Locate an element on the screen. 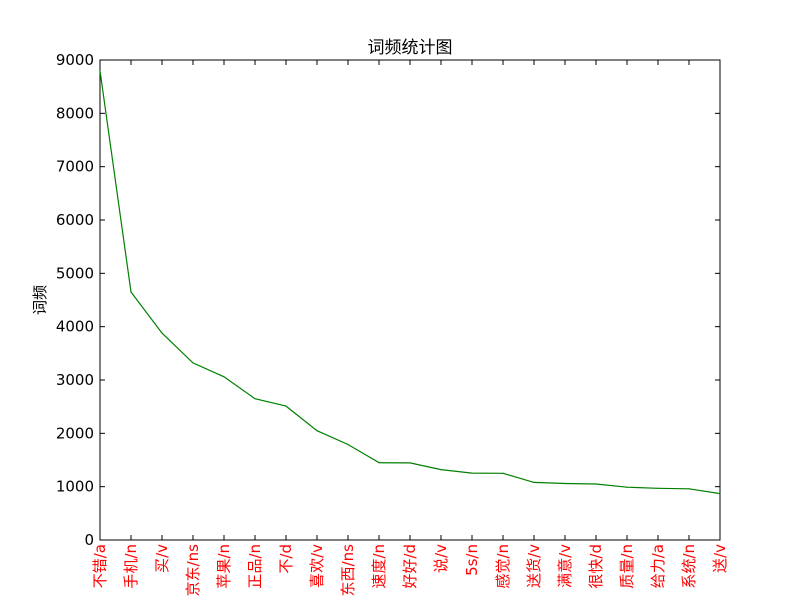 The width and height of the screenshot is (800, 600). y-tick-label: 0 is located at coordinates (89, 540).